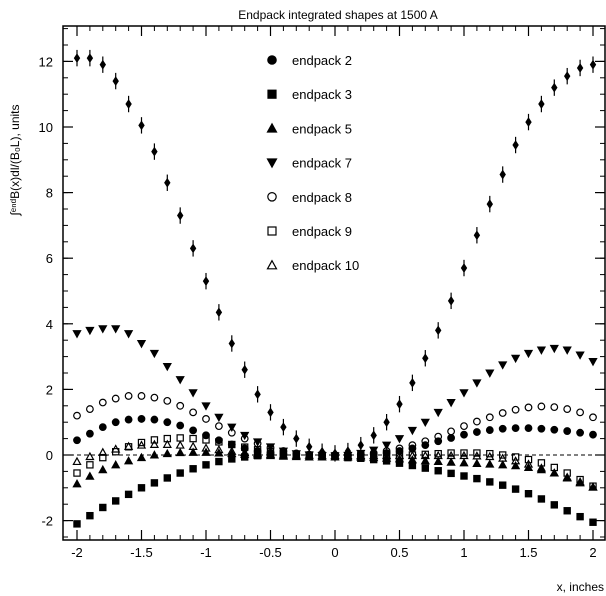 This screenshot has height=596, width=606. What do you see at coordinates (322, 197) in the screenshot?
I see `legend-label: endpack 8` at bounding box center [322, 197].